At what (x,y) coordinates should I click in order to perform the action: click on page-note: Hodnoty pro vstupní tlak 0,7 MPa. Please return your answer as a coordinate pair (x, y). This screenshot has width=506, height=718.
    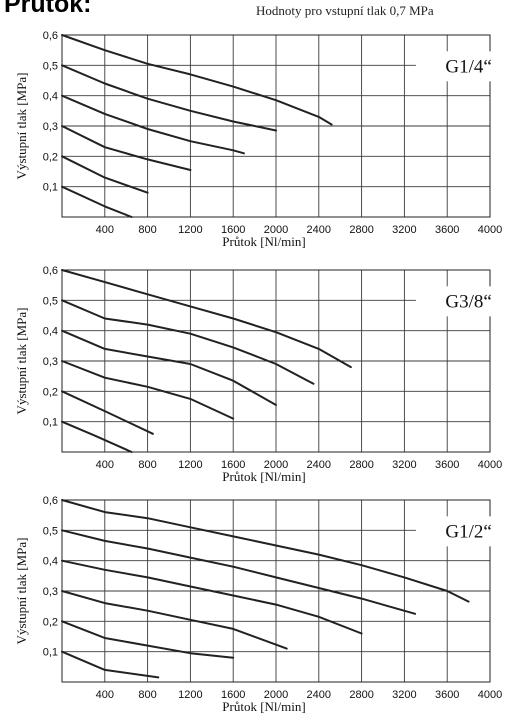
    Looking at the image, I should click on (345, 10).